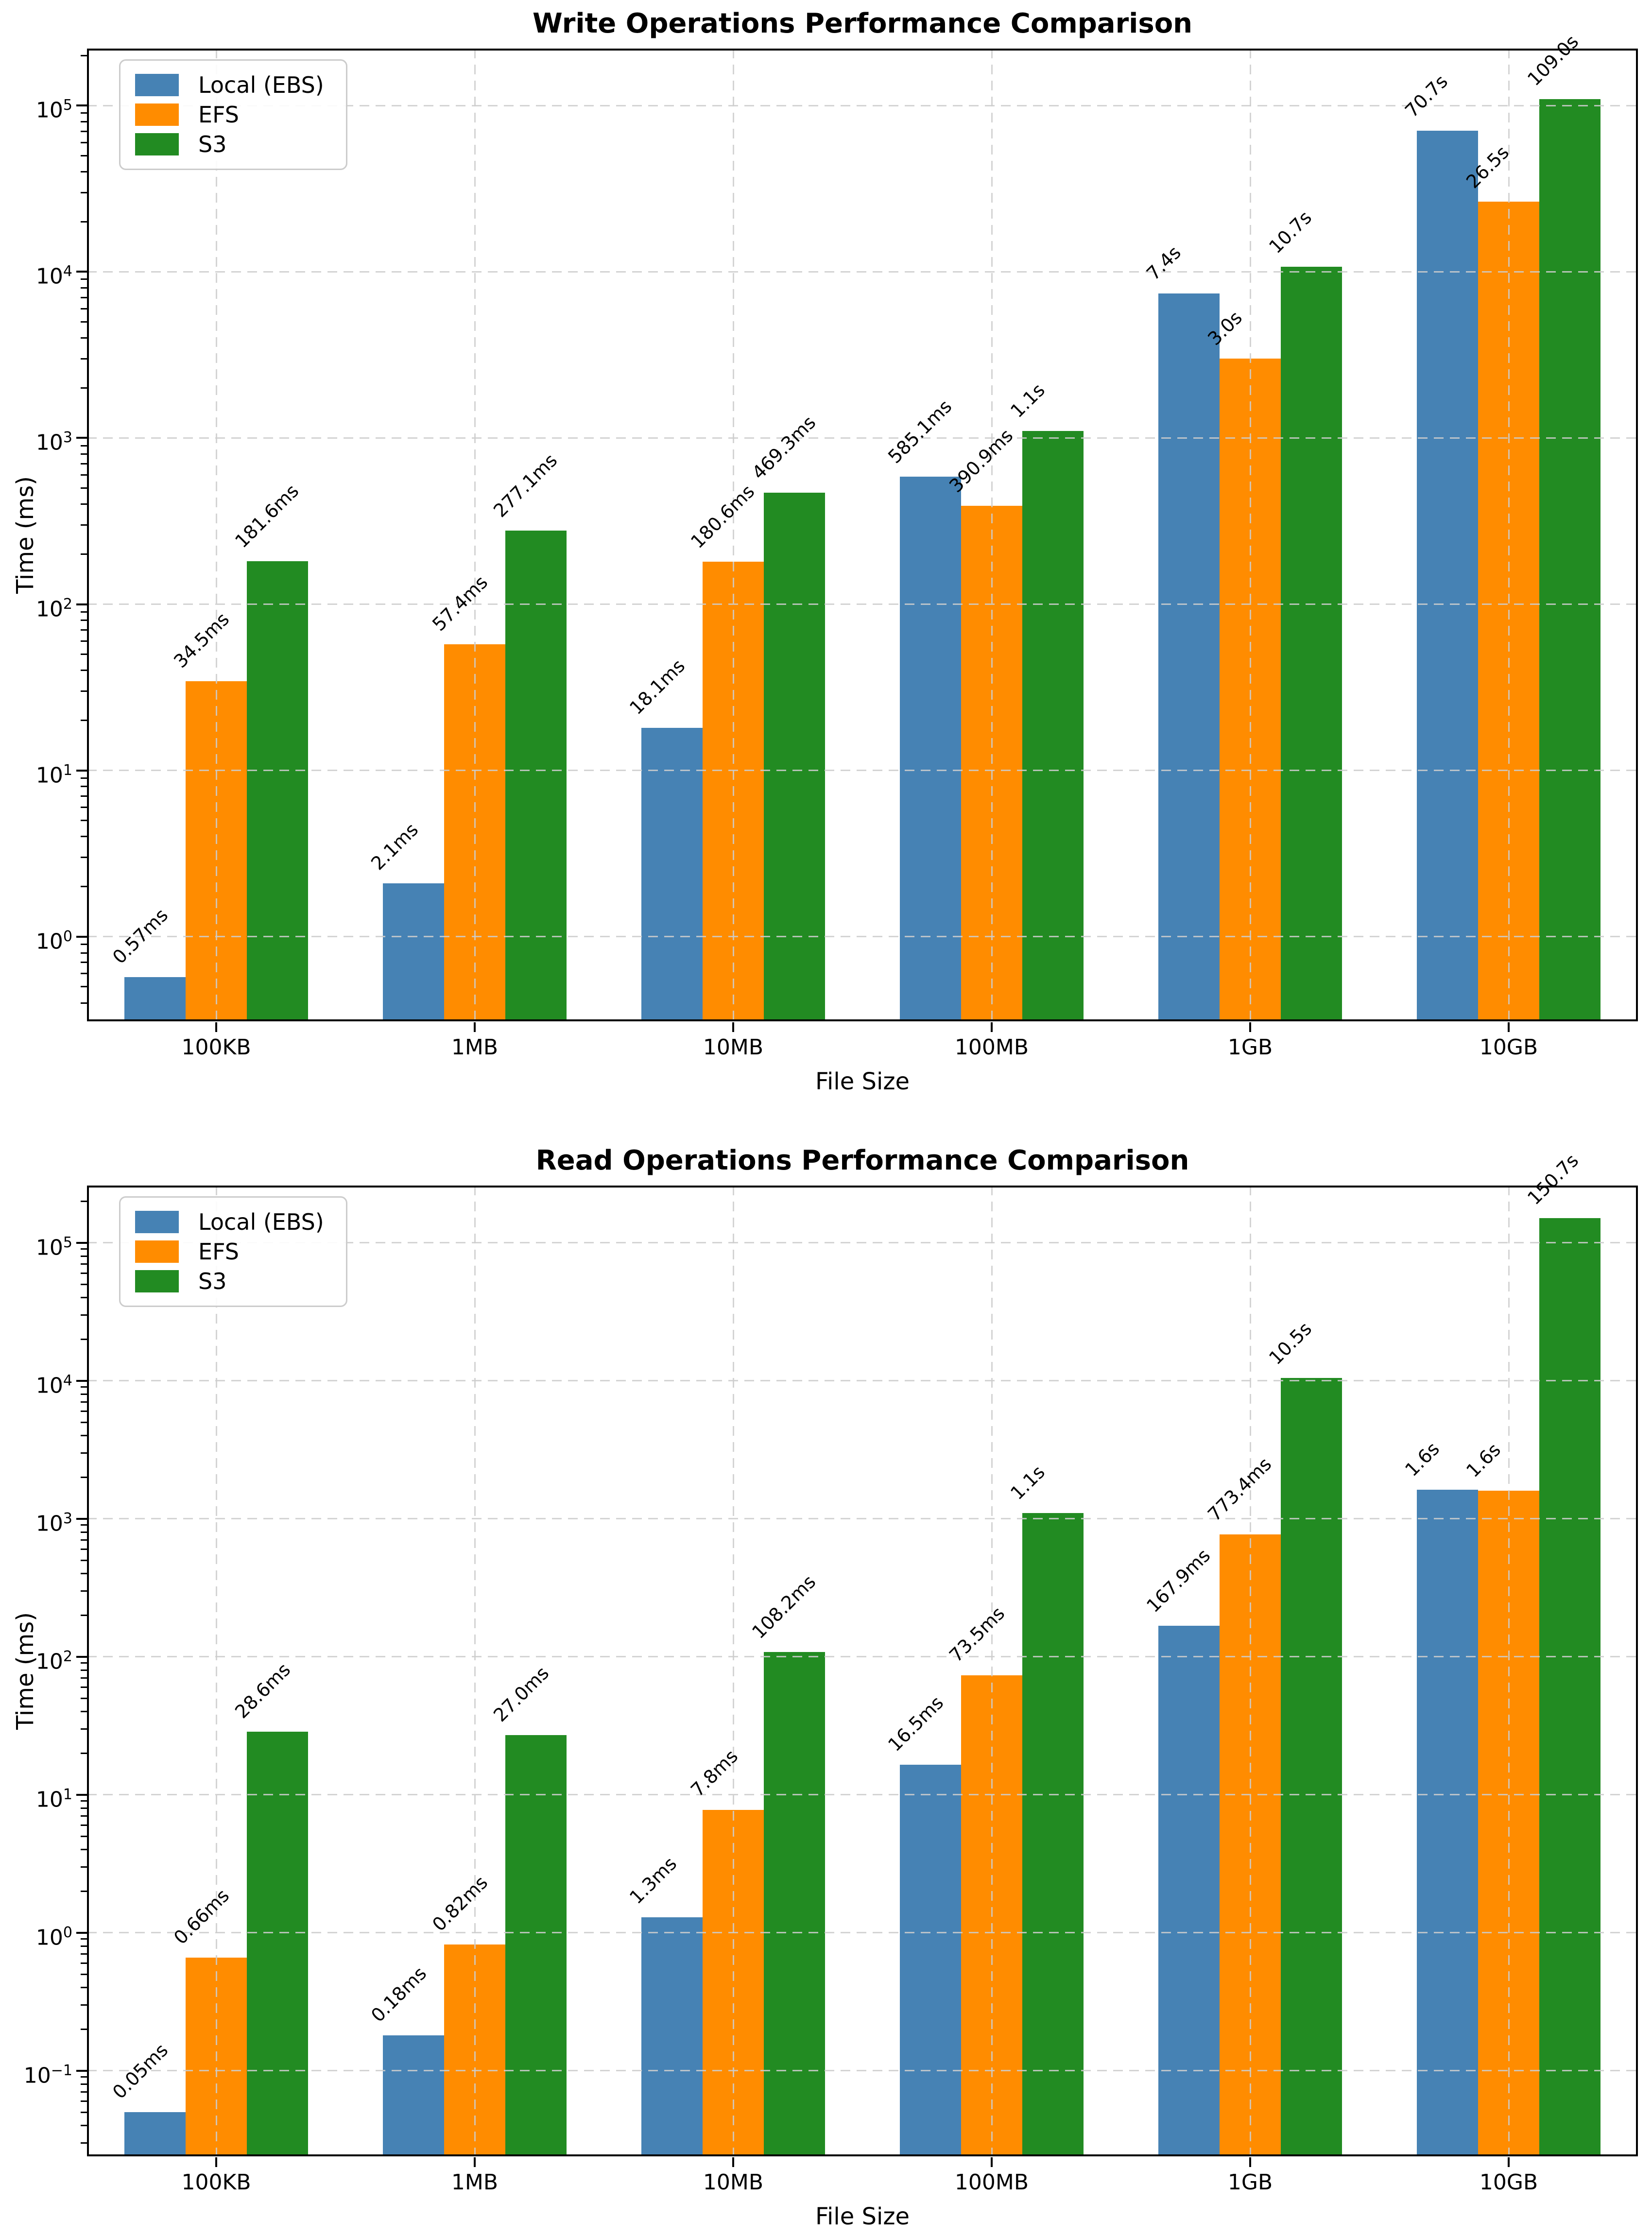  I want to click on write-chart-title: Write Operations Performance Comparison, so click(863, 23).